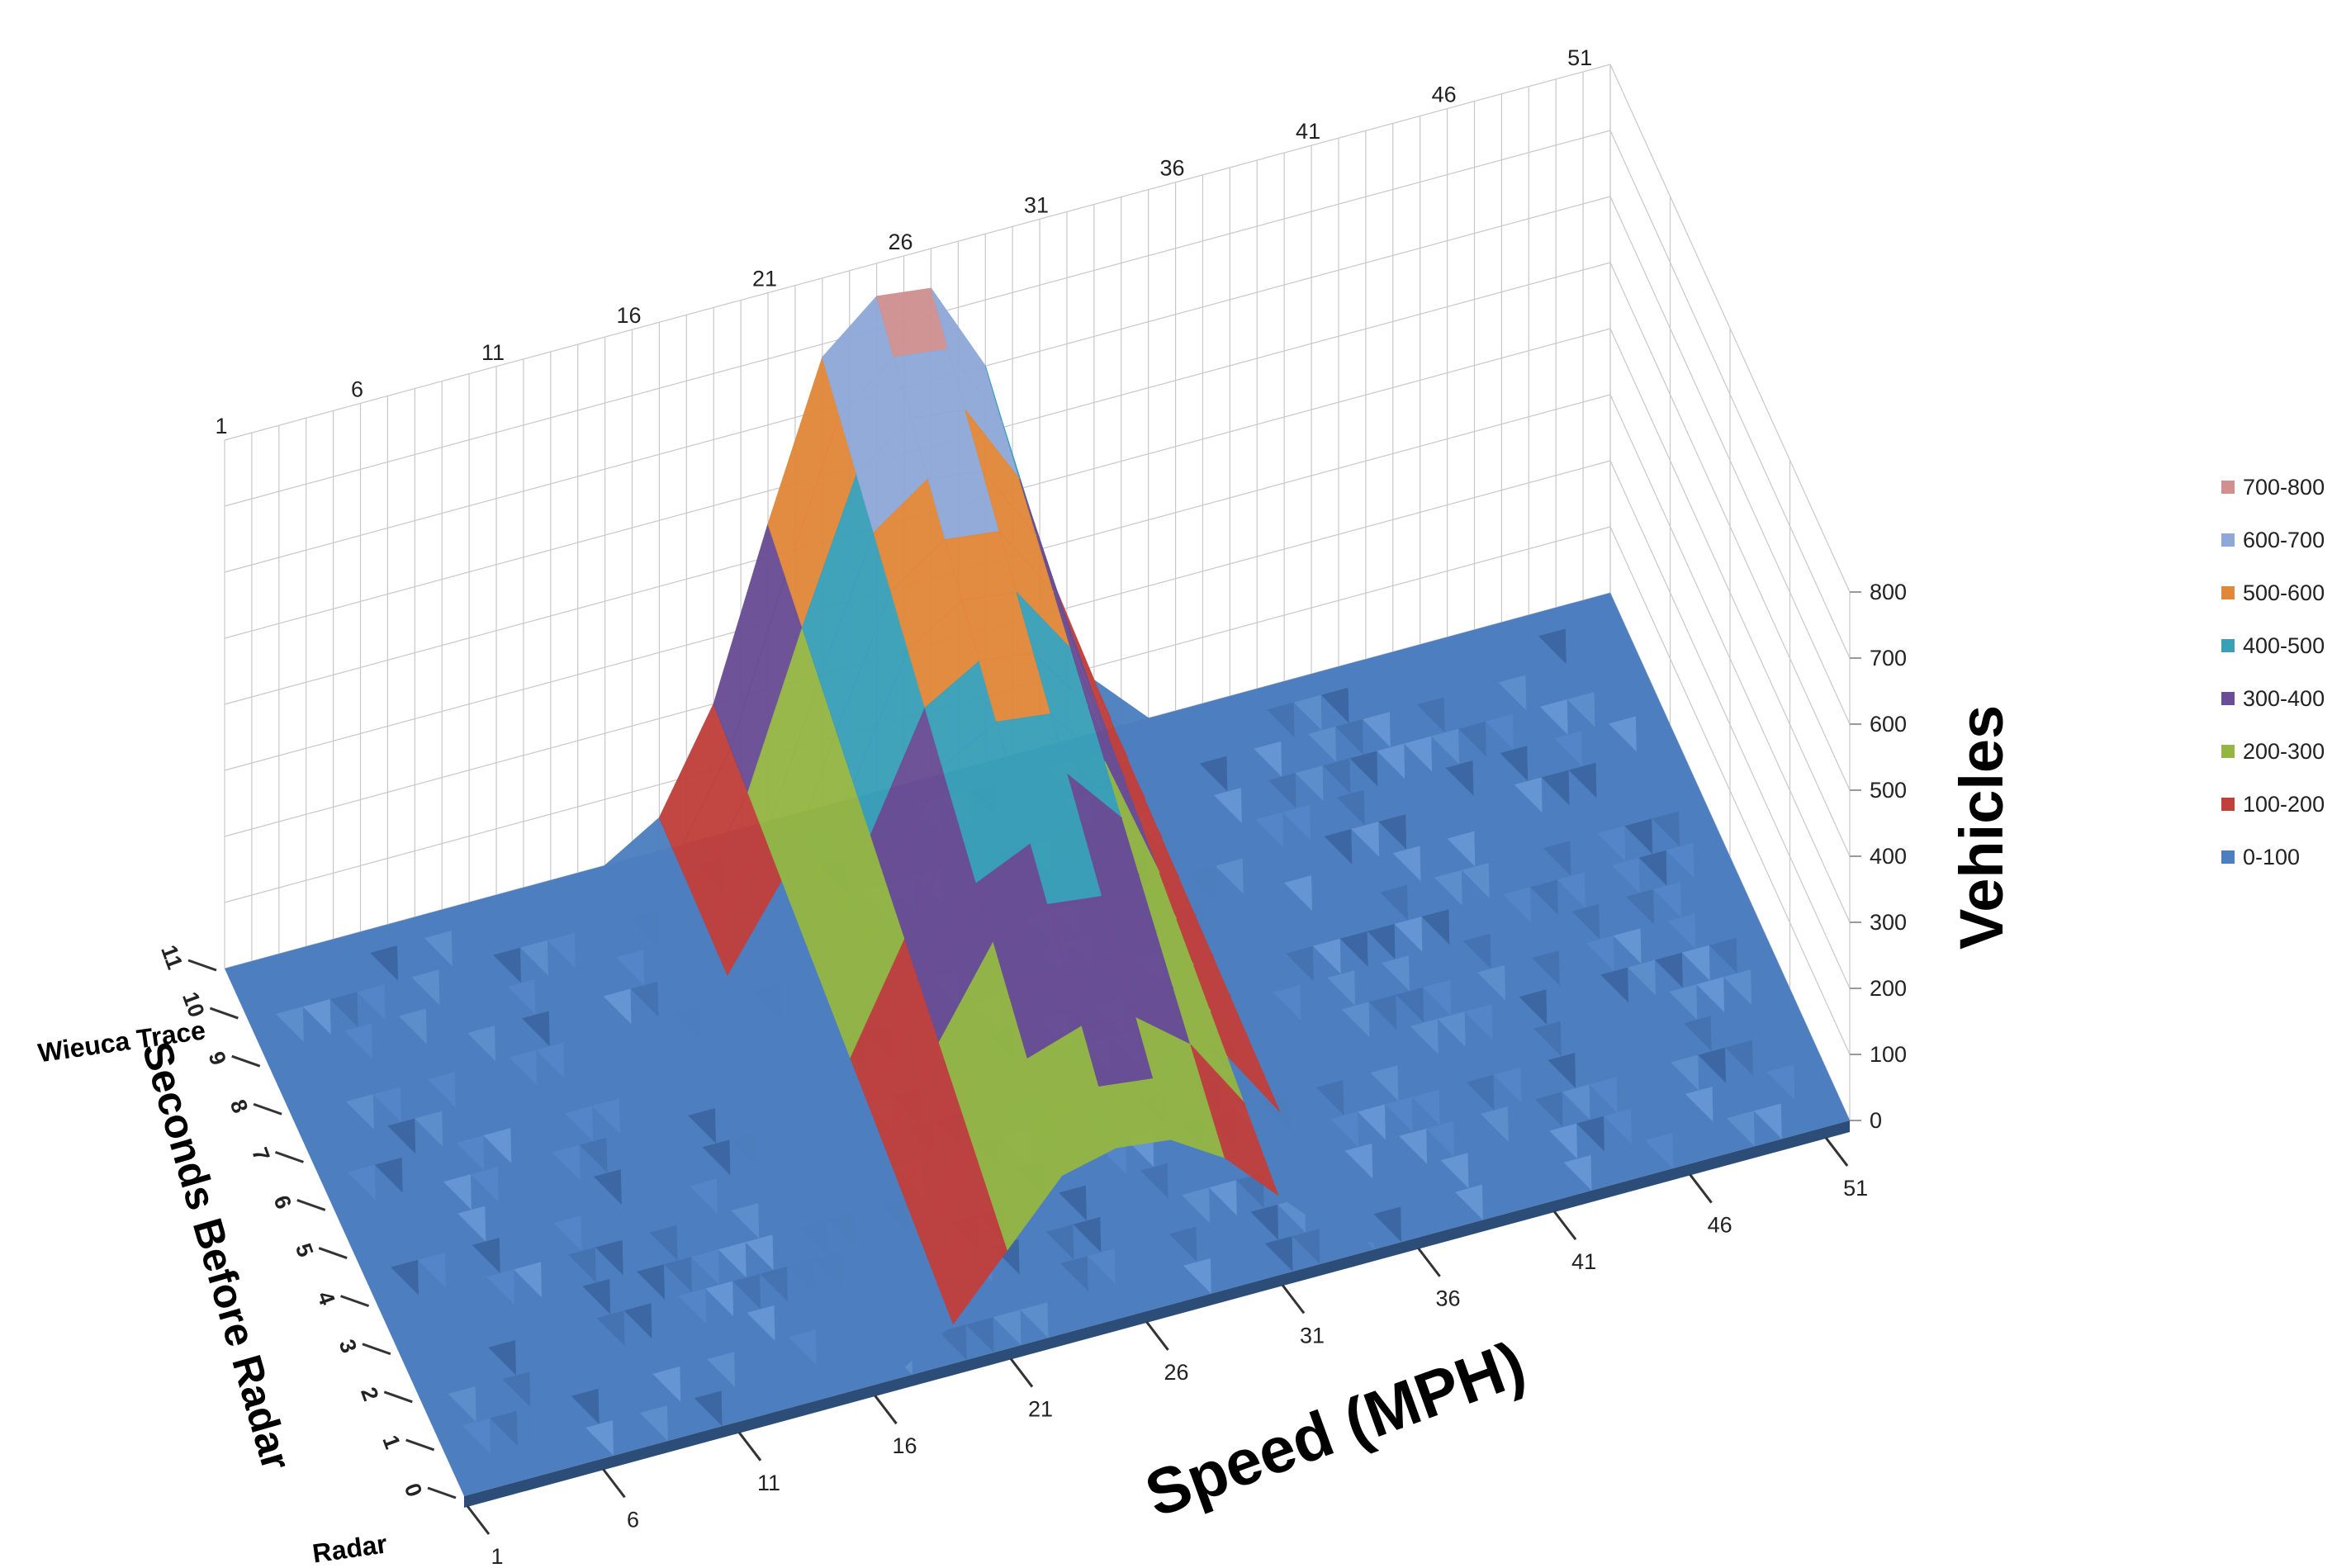  Describe the element at coordinates (1888, 923) in the screenshot. I see `vehicles-tick-label: 300` at that location.